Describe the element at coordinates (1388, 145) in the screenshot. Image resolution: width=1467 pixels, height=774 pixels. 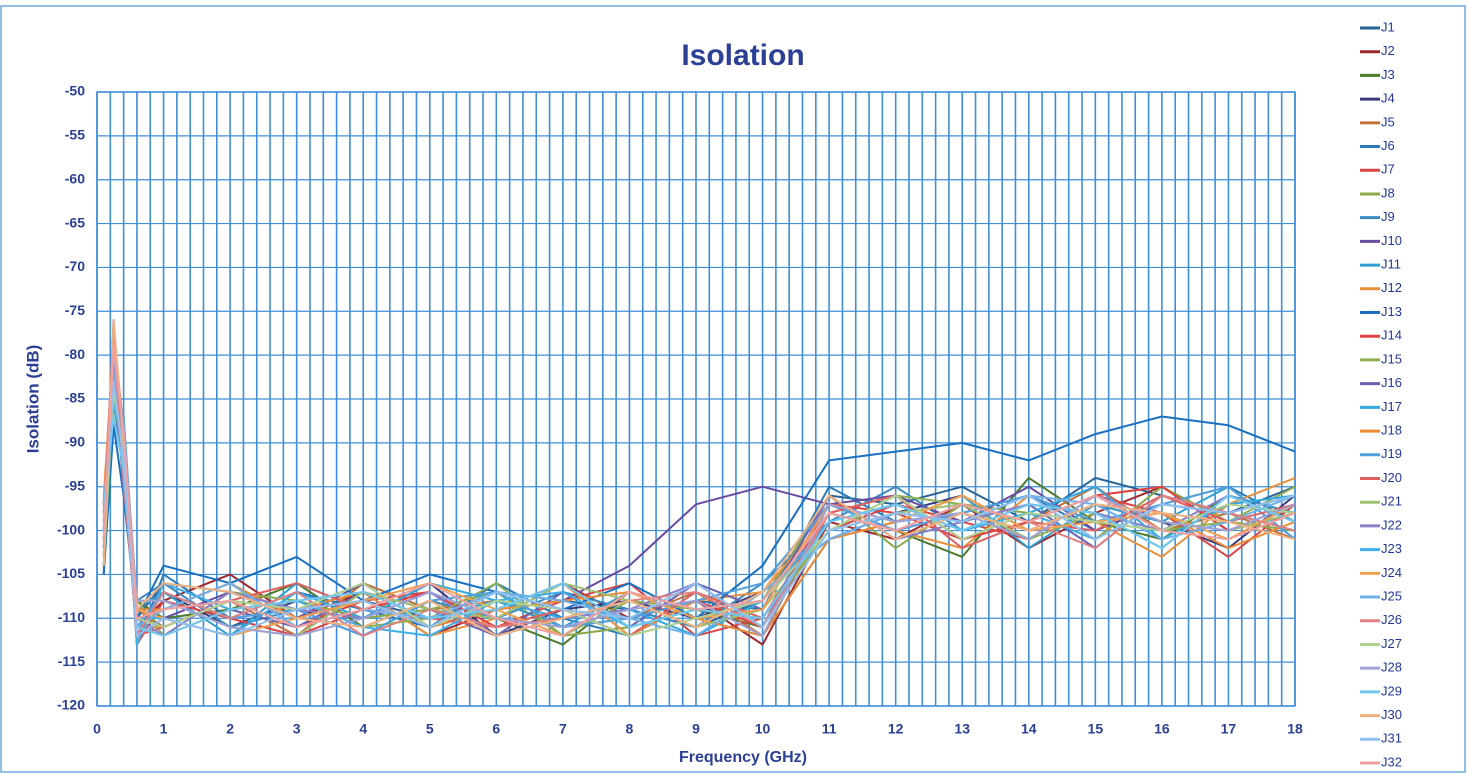
I see `legend-label: J6` at that location.